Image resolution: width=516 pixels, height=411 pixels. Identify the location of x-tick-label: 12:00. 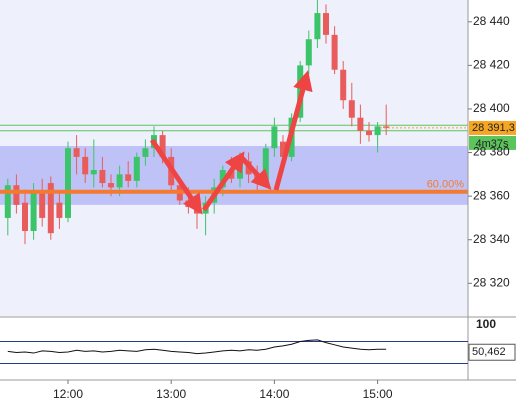
(68, 394).